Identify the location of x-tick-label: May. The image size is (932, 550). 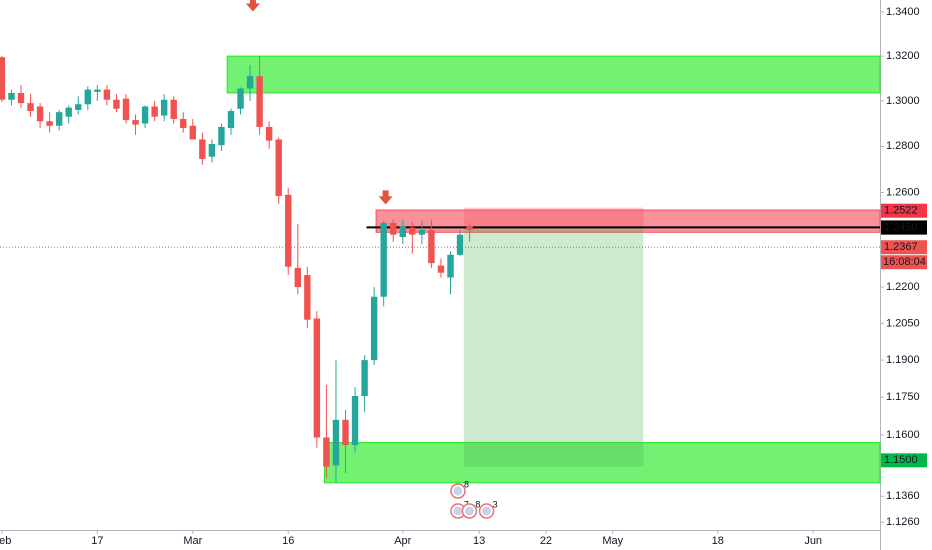
(612, 541).